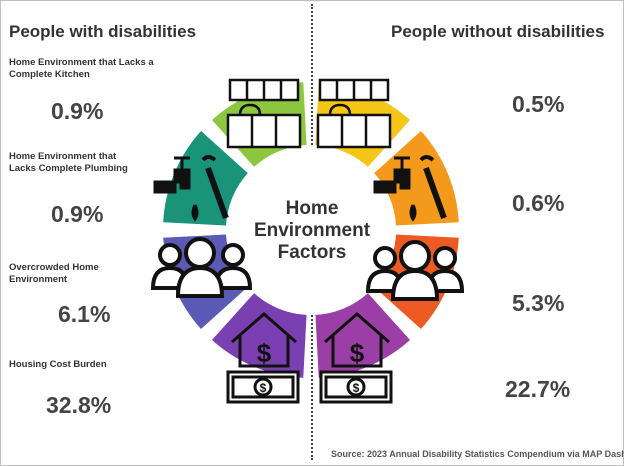  Describe the element at coordinates (538, 389) in the screenshot. I see `value-right-cost-burden: 22.7%` at that location.